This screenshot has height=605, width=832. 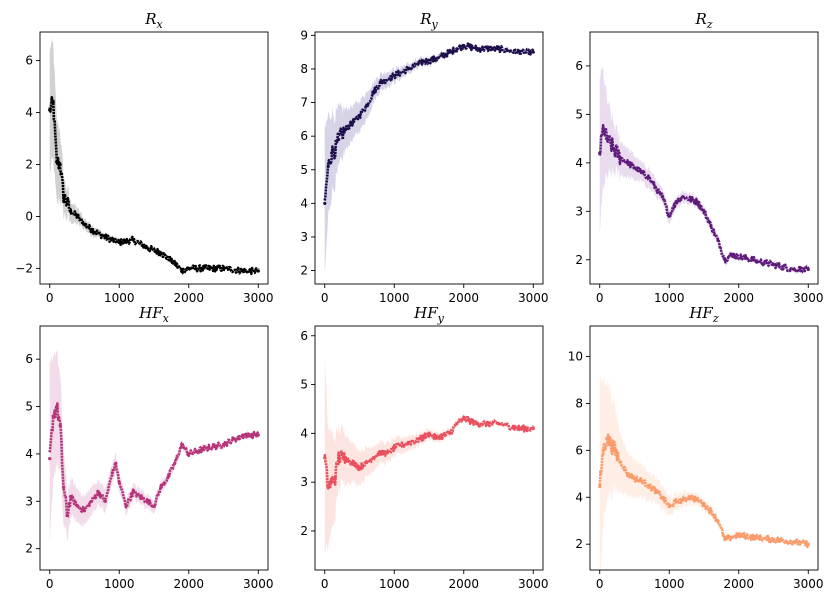 I want to click on y-tick-label: 10, so click(x=575, y=357).